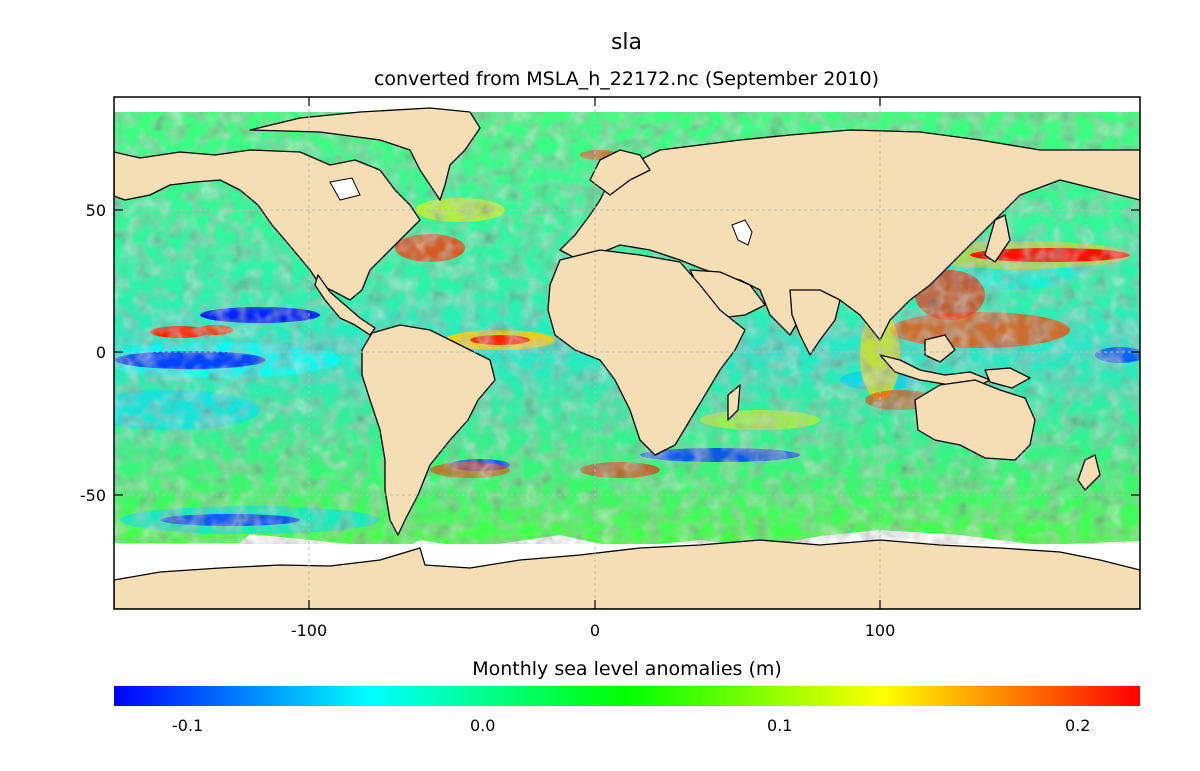 This screenshot has height=771, width=1200. I want to click on colorbar-tick-label: 0.0, so click(483, 725).